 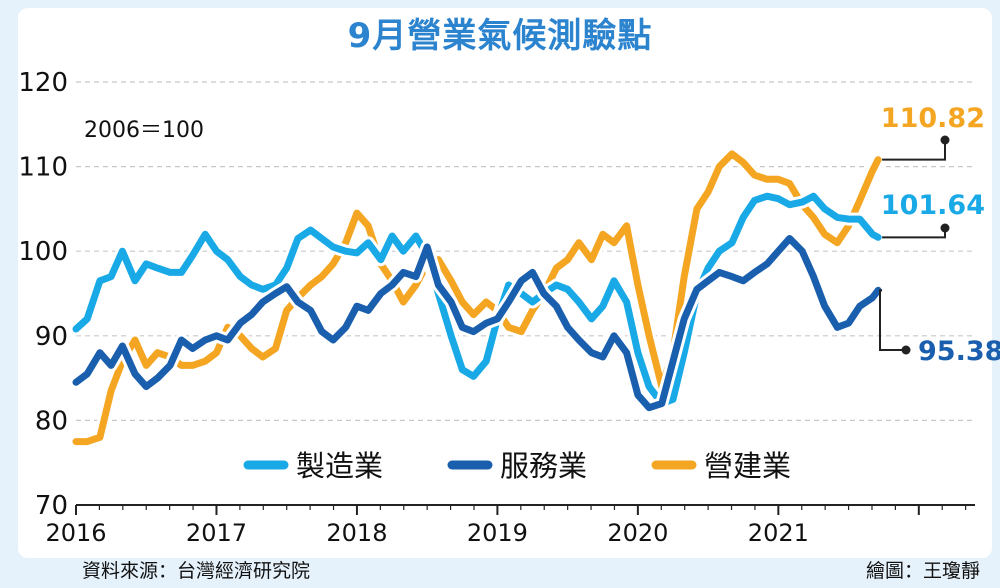 I want to click on y-tick-label: 120, so click(x=43, y=83).